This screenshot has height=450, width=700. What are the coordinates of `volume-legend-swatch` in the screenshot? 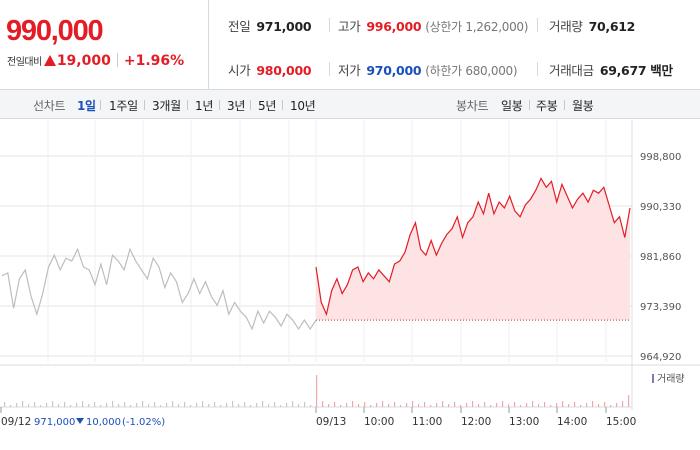 It's located at (653, 378).